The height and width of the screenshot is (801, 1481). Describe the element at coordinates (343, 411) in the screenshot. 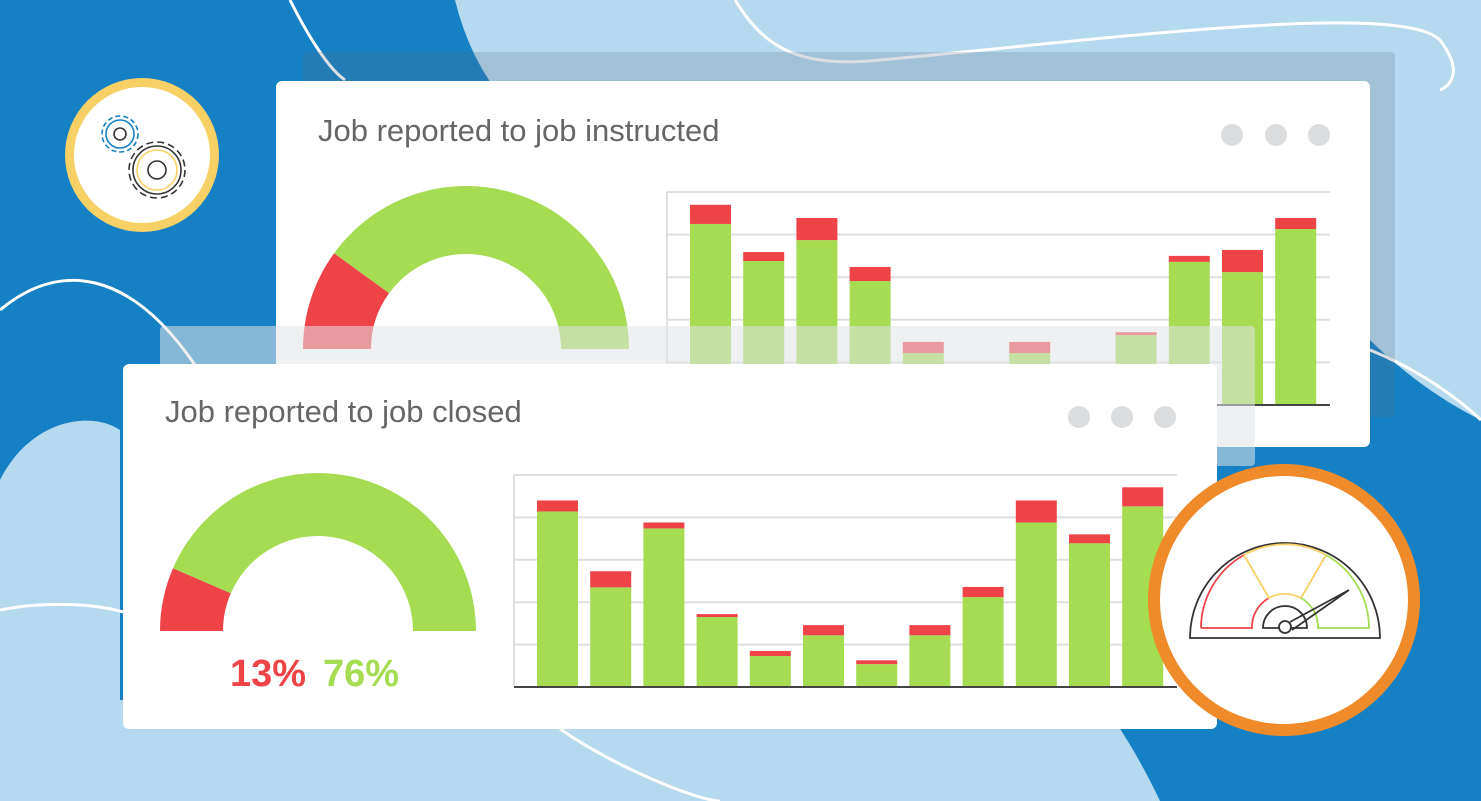

I see `card-title: Job reported to job closed` at that location.